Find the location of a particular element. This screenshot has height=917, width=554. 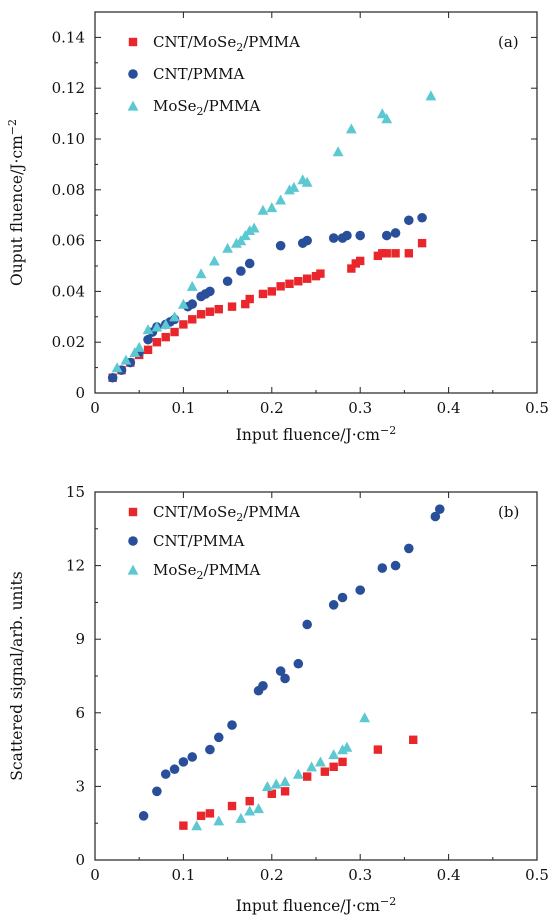

x-tick-label: 0.4 is located at coordinates (449, 875).